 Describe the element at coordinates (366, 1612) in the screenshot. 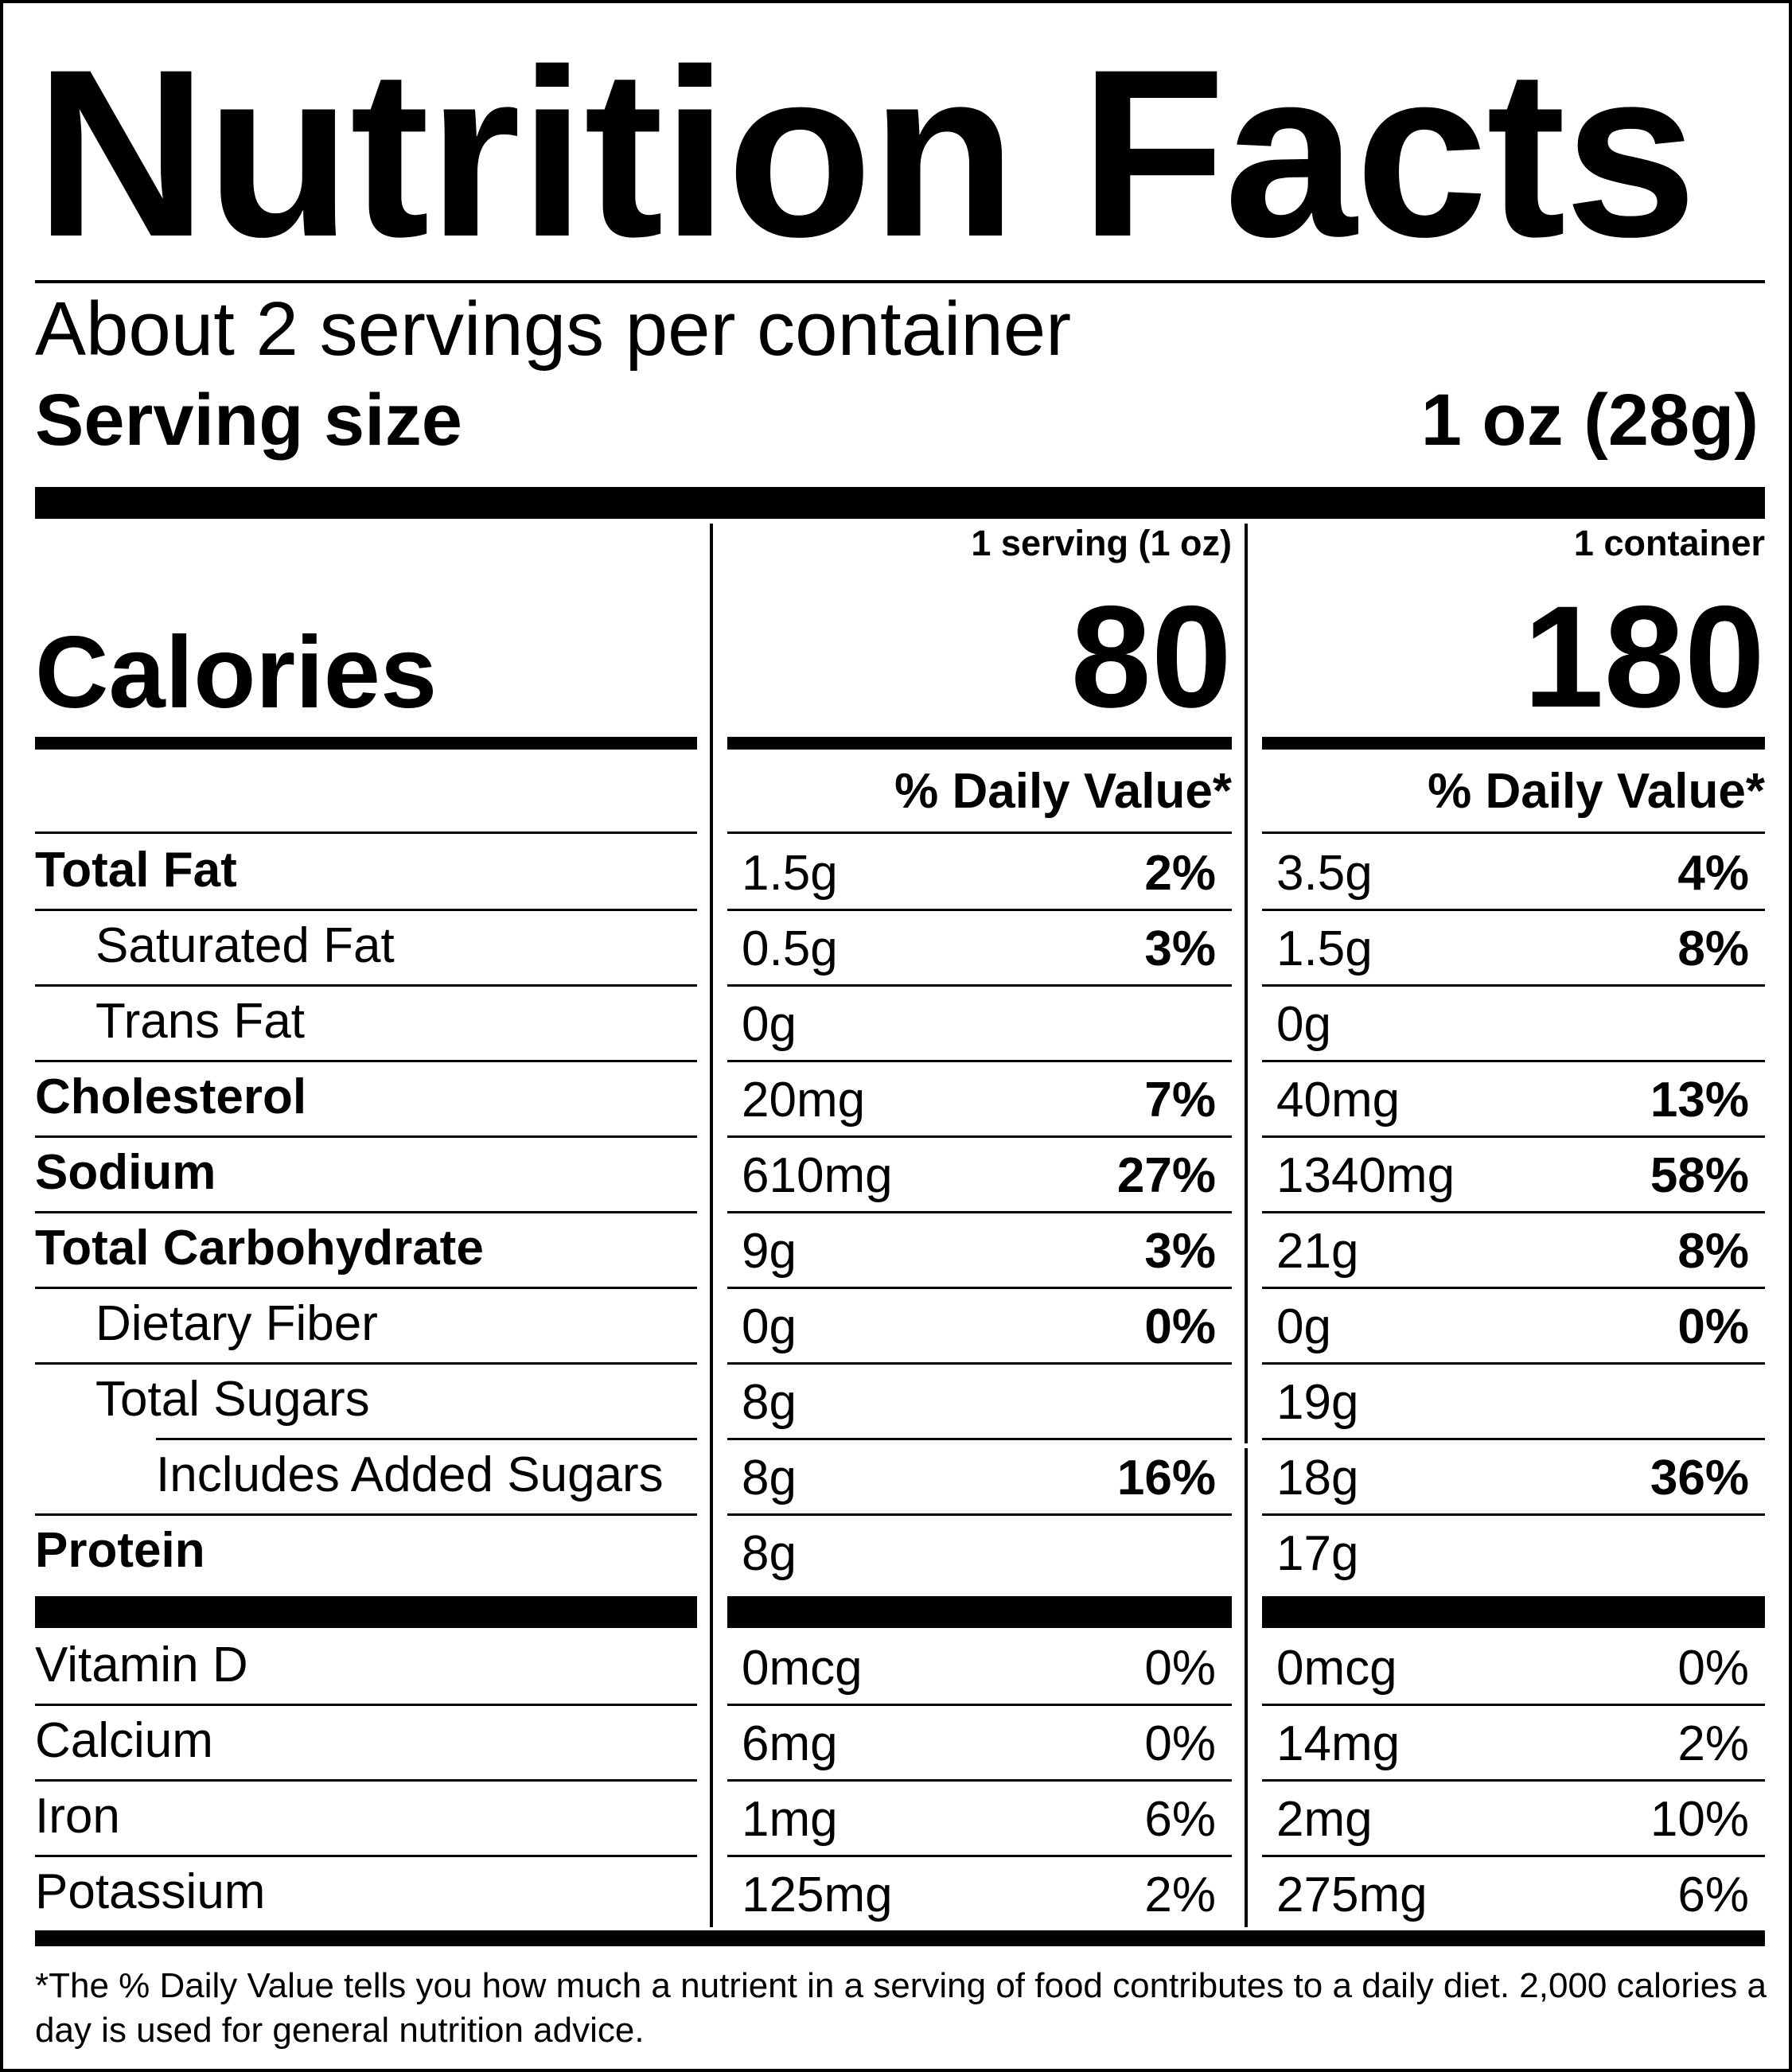

I see `vitamin-bar-label` at that location.